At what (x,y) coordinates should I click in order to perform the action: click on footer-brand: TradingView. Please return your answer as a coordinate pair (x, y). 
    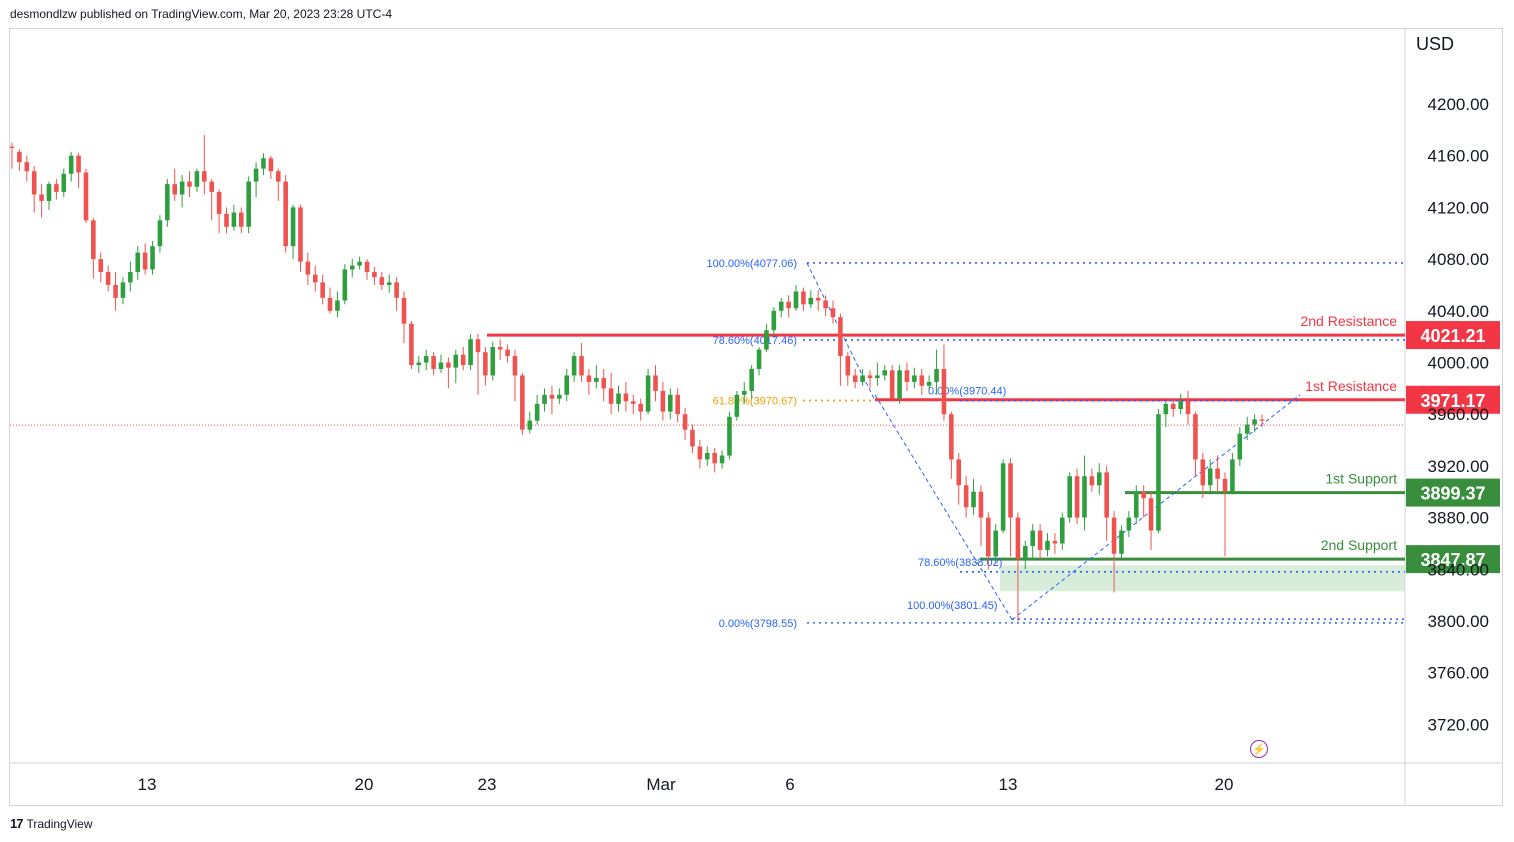
    Looking at the image, I should click on (59, 824).